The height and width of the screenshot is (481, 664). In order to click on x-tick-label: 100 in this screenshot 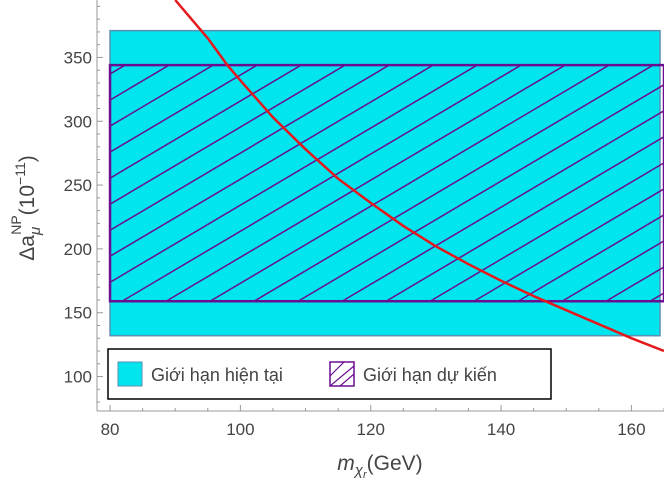, I will do `click(240, 429)`.